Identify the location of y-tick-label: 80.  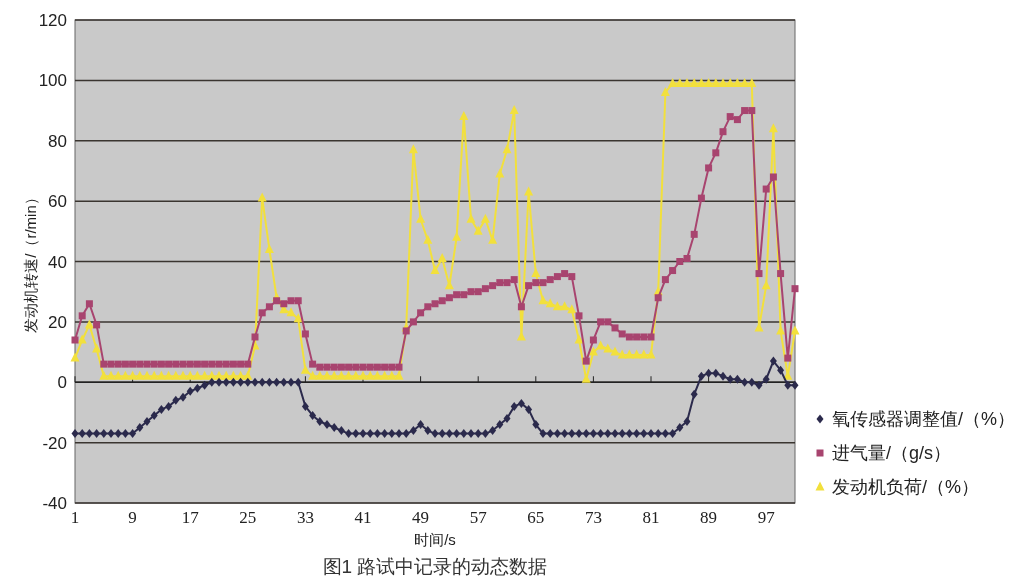
(57, 141).